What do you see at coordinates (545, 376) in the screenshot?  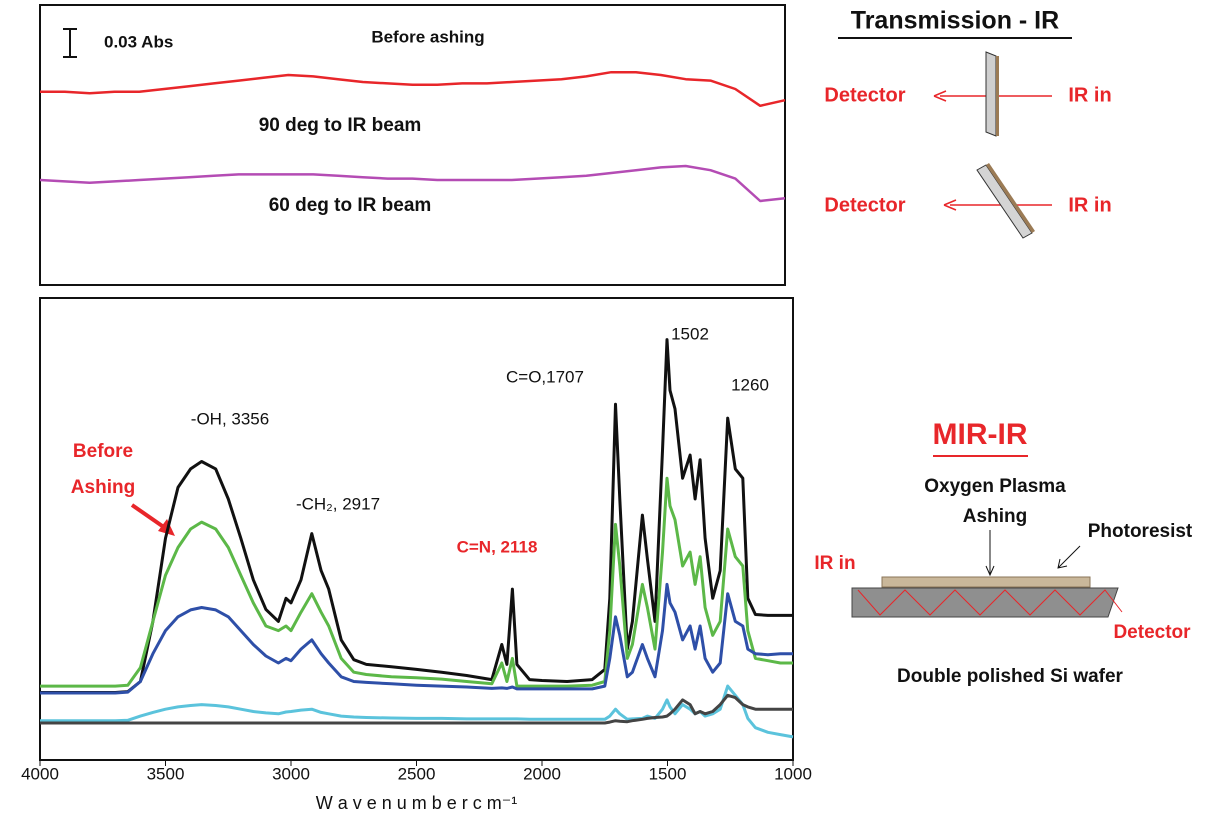 I see `annotation: C=O,1707` at bounding box center [545, 376].